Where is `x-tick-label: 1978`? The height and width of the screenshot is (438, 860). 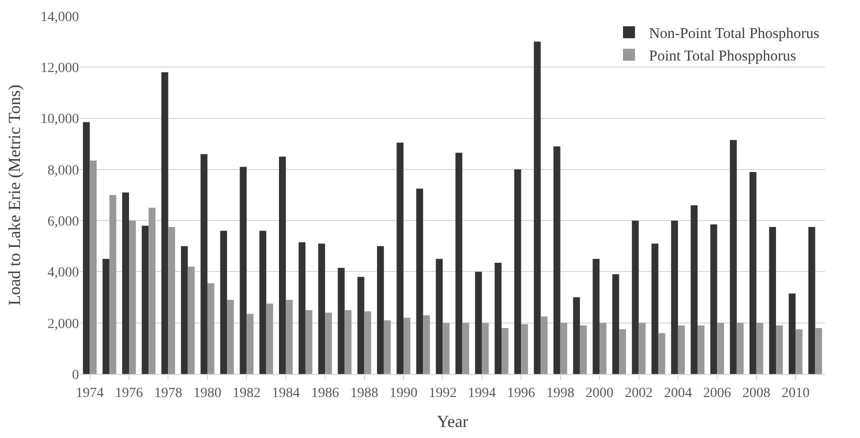
x-tick-label: 1978 is located at coordinates (168, 393).